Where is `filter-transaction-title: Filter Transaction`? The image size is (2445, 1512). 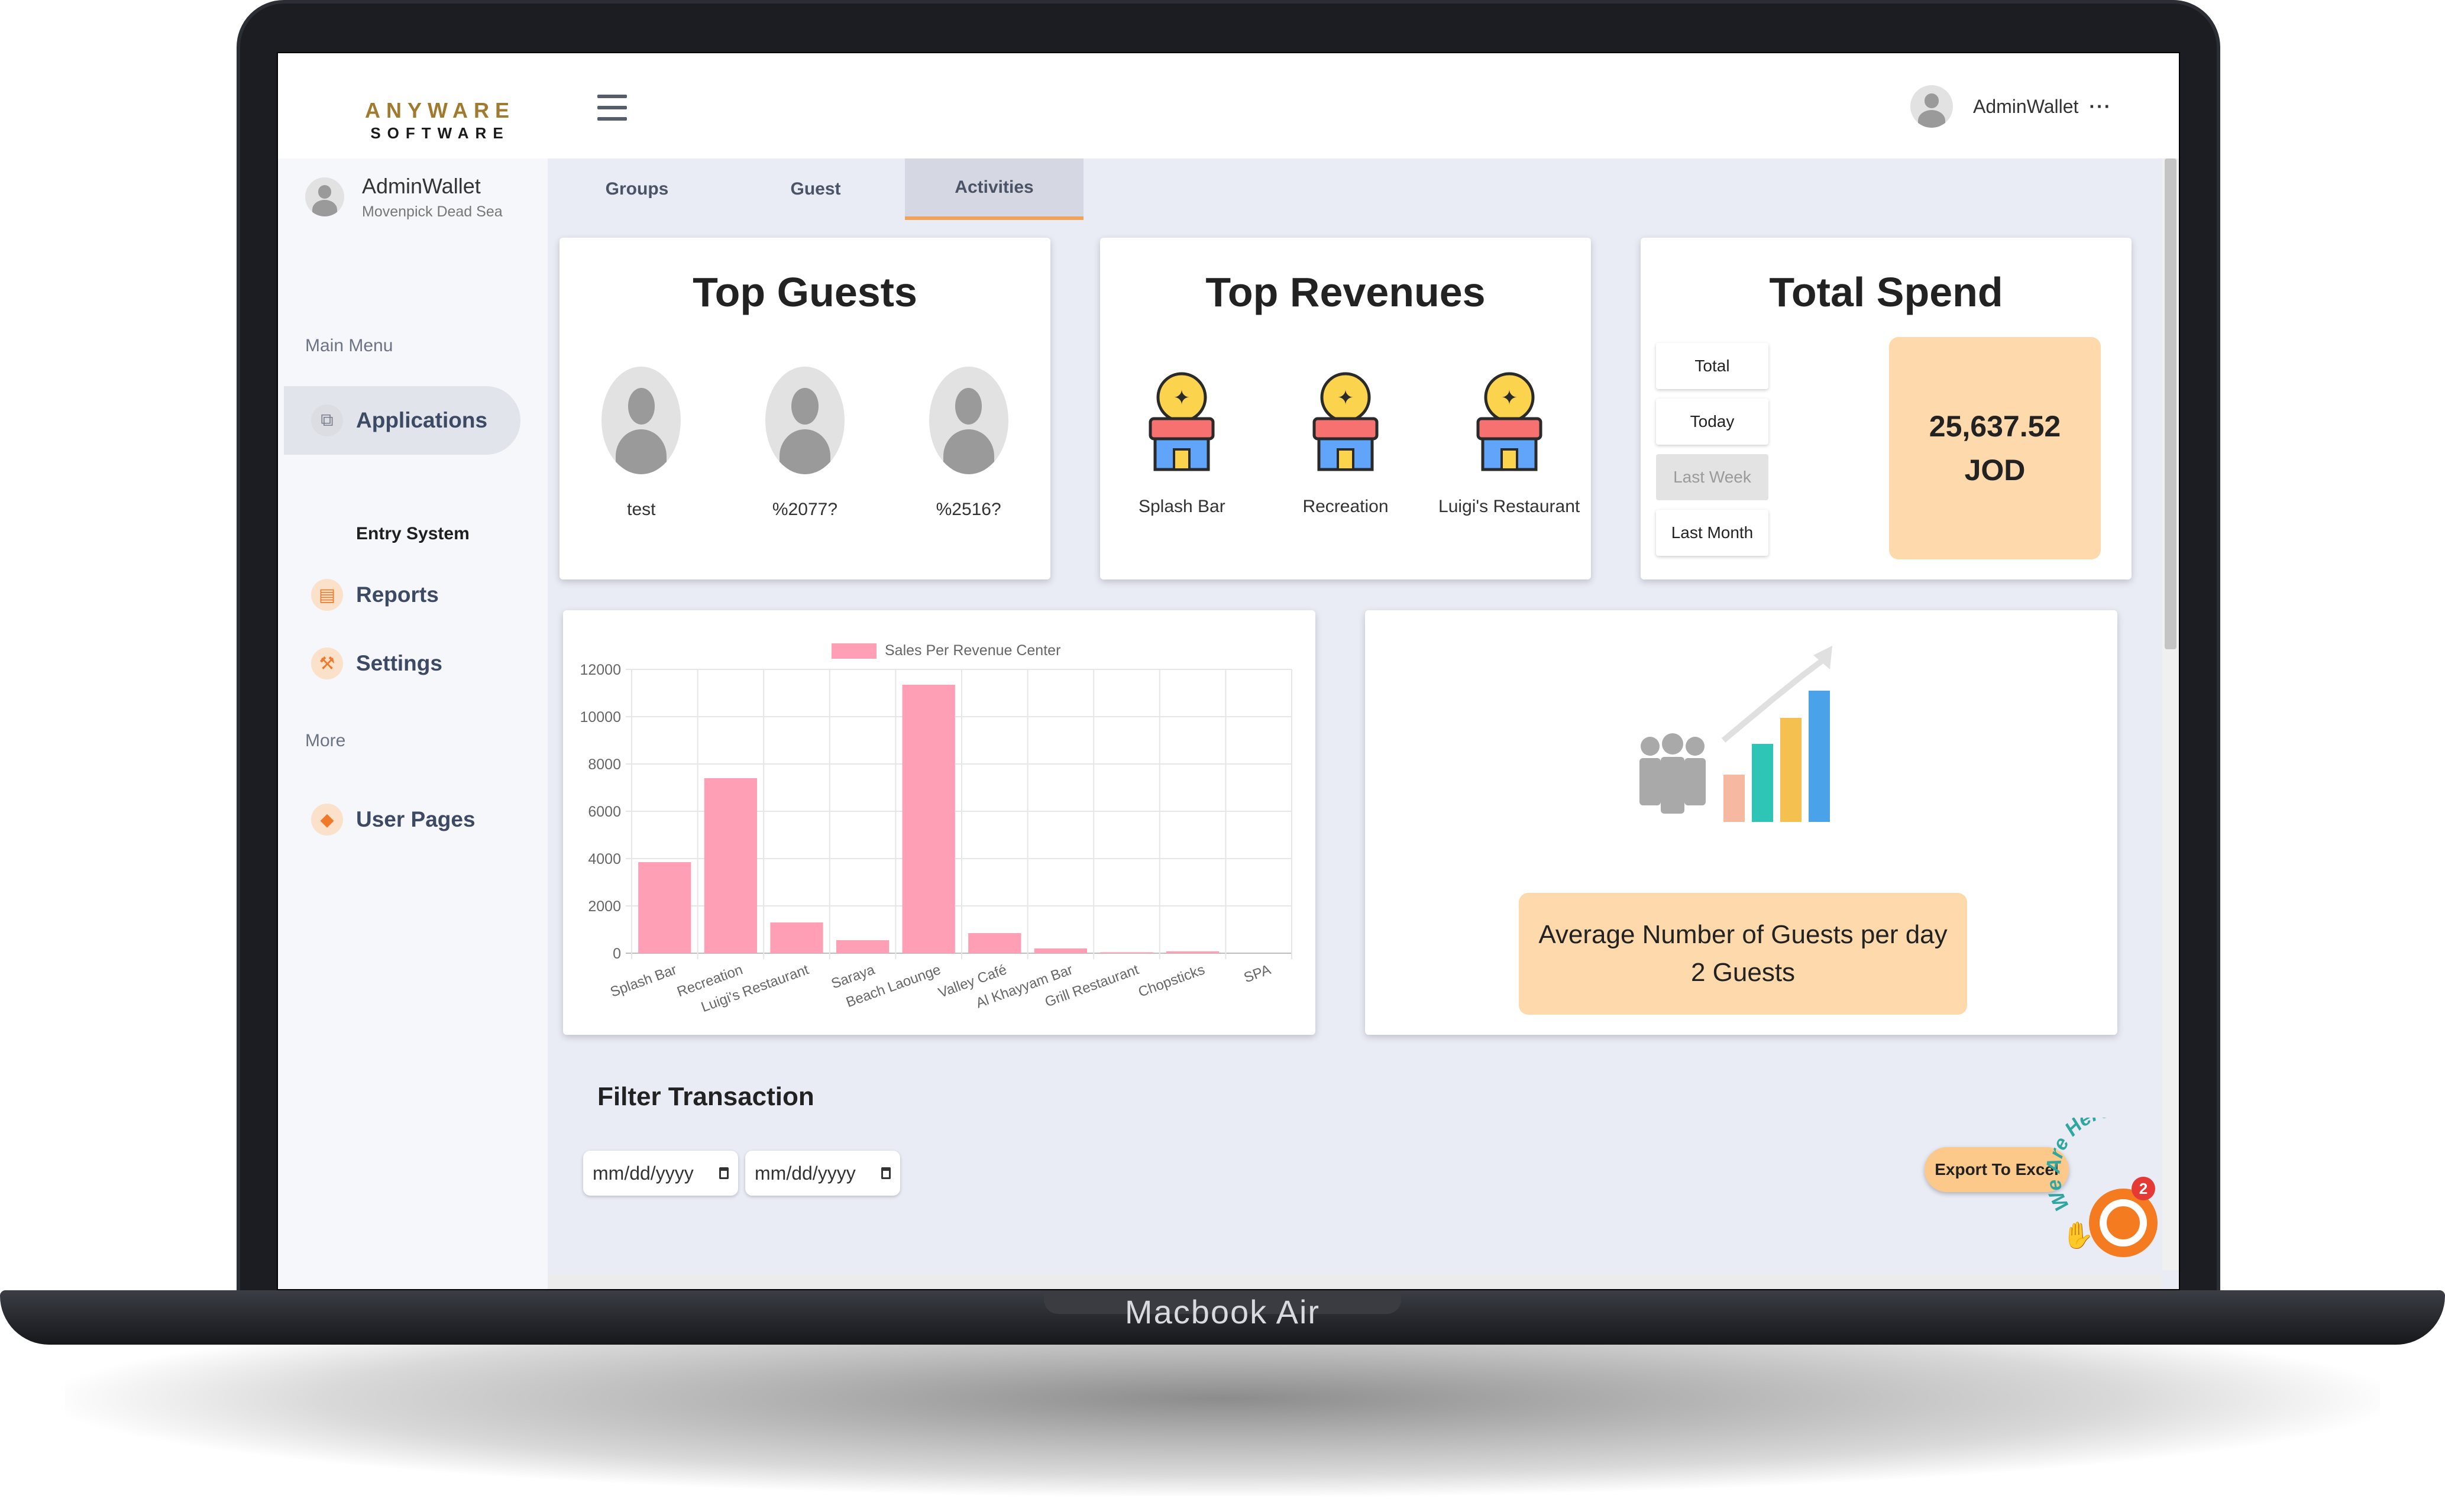 filter-transaction-title: Filter Transaction is located at coordinates (706, 1096).